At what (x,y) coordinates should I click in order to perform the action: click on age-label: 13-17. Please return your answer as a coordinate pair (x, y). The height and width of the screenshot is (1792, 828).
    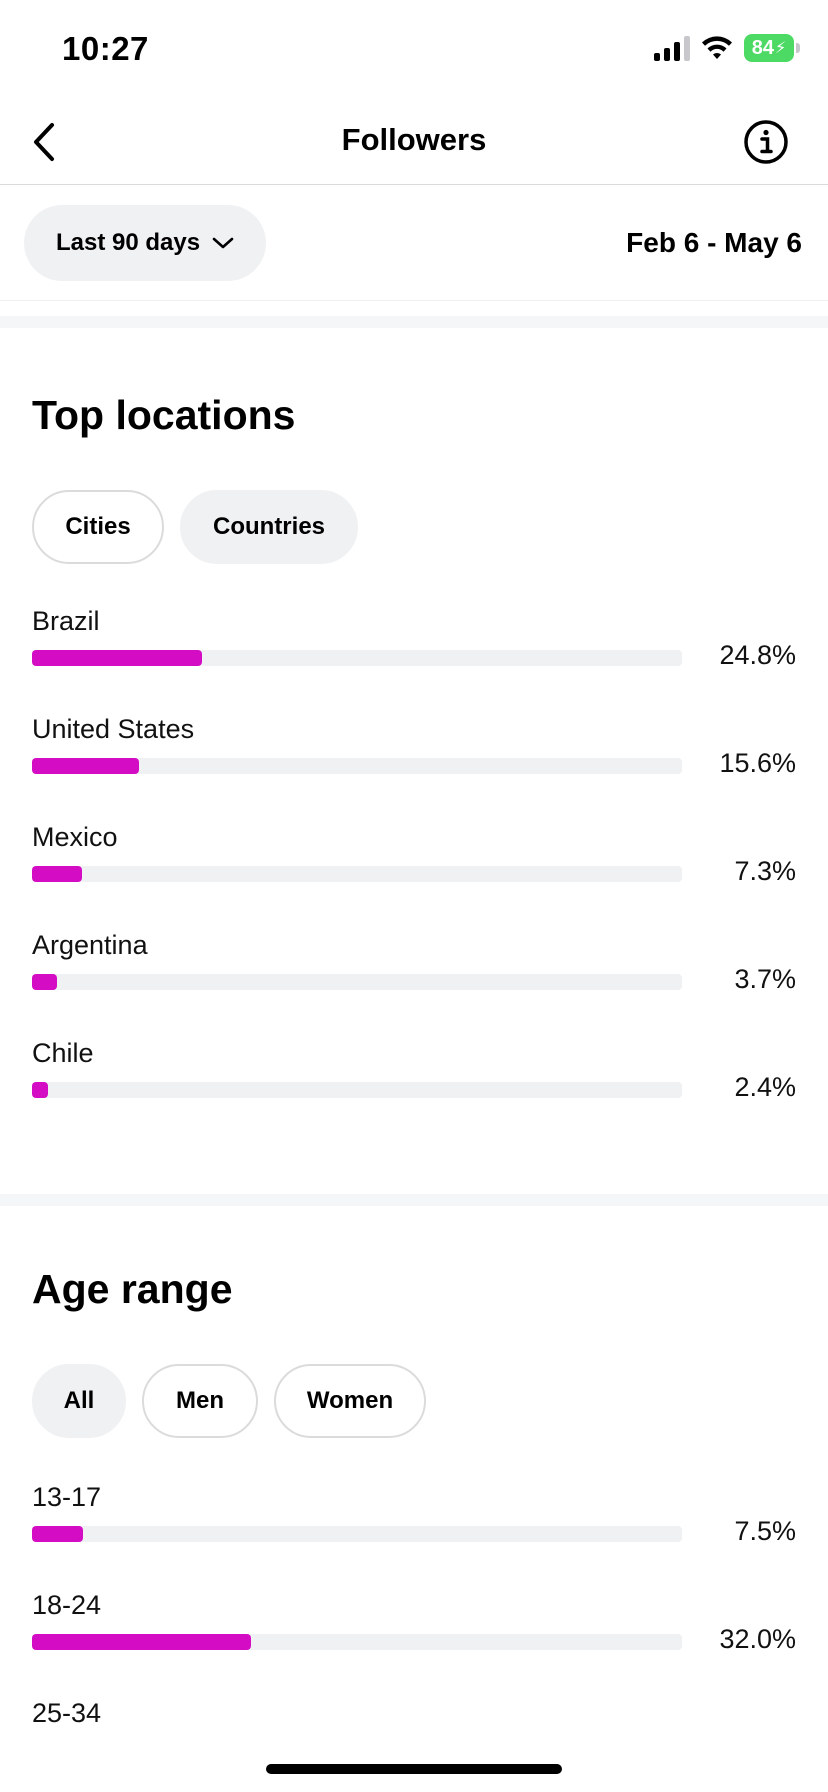
    Looking at the image, I should click on (67, 1497).